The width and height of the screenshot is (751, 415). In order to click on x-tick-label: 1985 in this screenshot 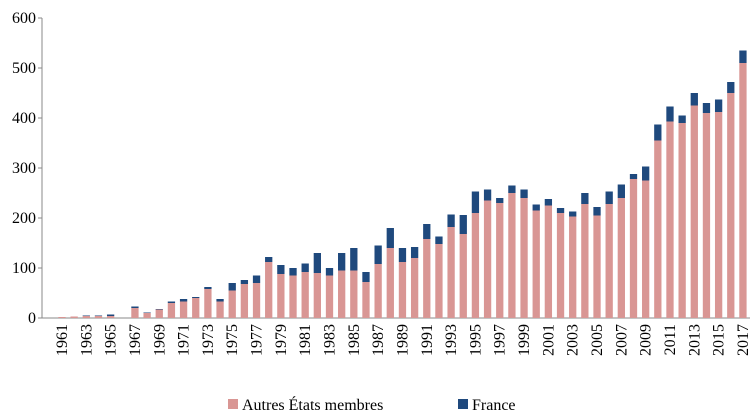, I will do `click(354, 340)`.